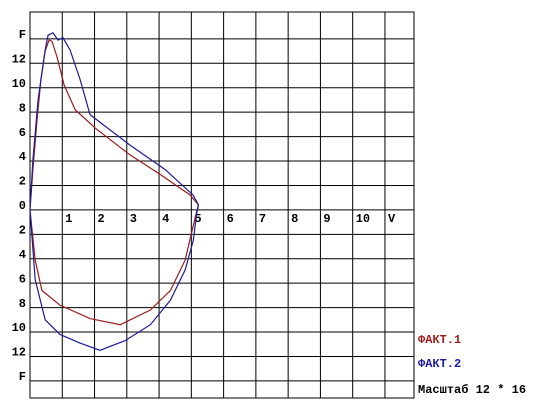 Image resolution: width=545 pixels, height=401 pixels. Describe the element at coordinates (230, 219) in the screenshot. I see `x-tick-label: 6` at that location.